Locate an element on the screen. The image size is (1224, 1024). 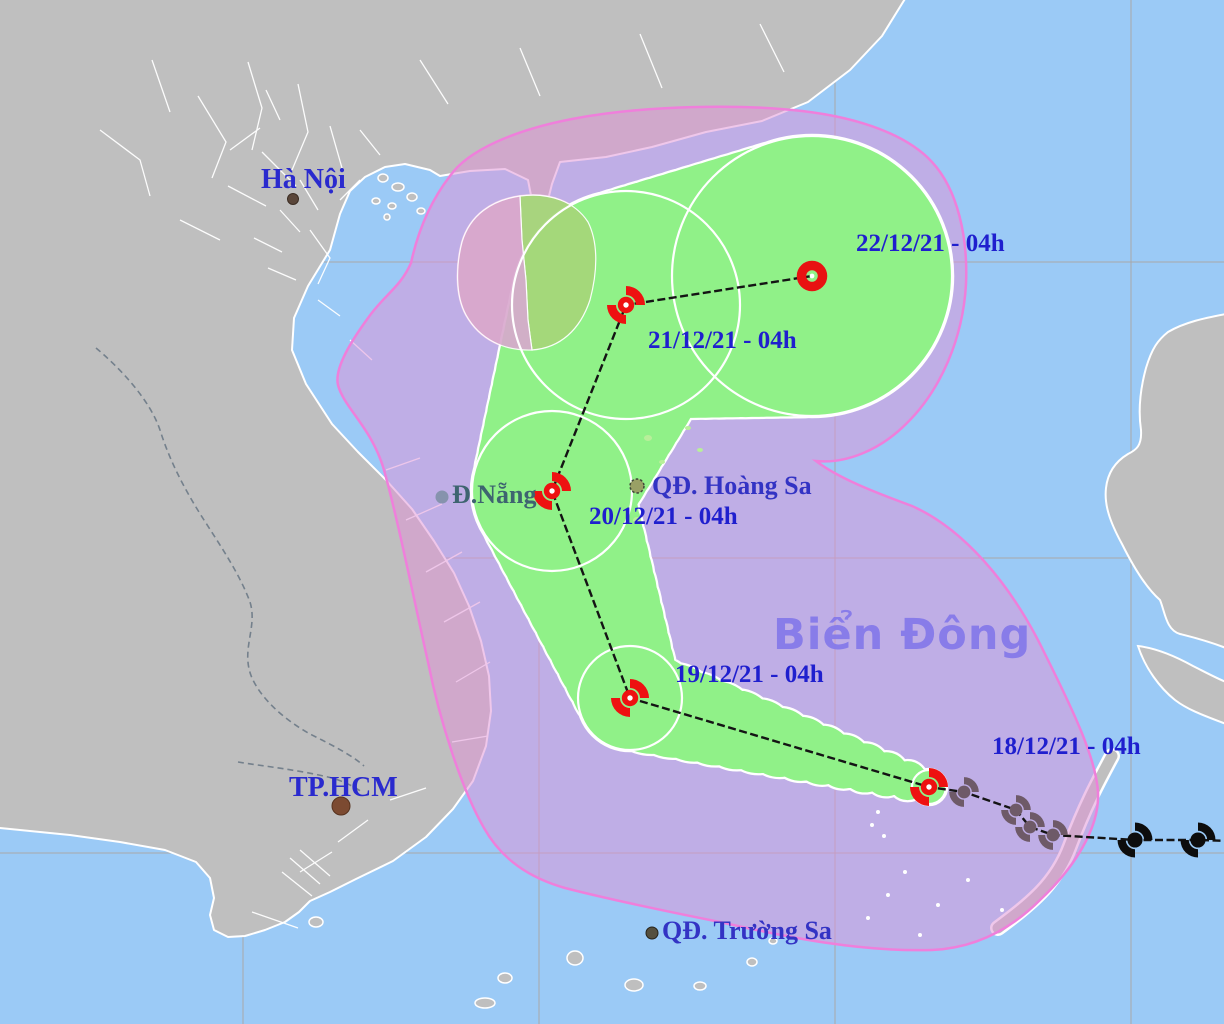
remnant-low-ring is located at coordinates (812, 276).